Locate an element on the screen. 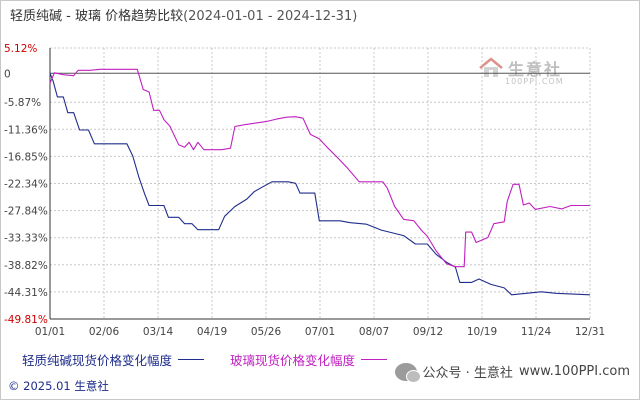 The width and height of the screenshot is (640, 400). legend-label-soda-ash: 轻质纯碱现货价格变化幅度 is located at coordinates (97, 360).